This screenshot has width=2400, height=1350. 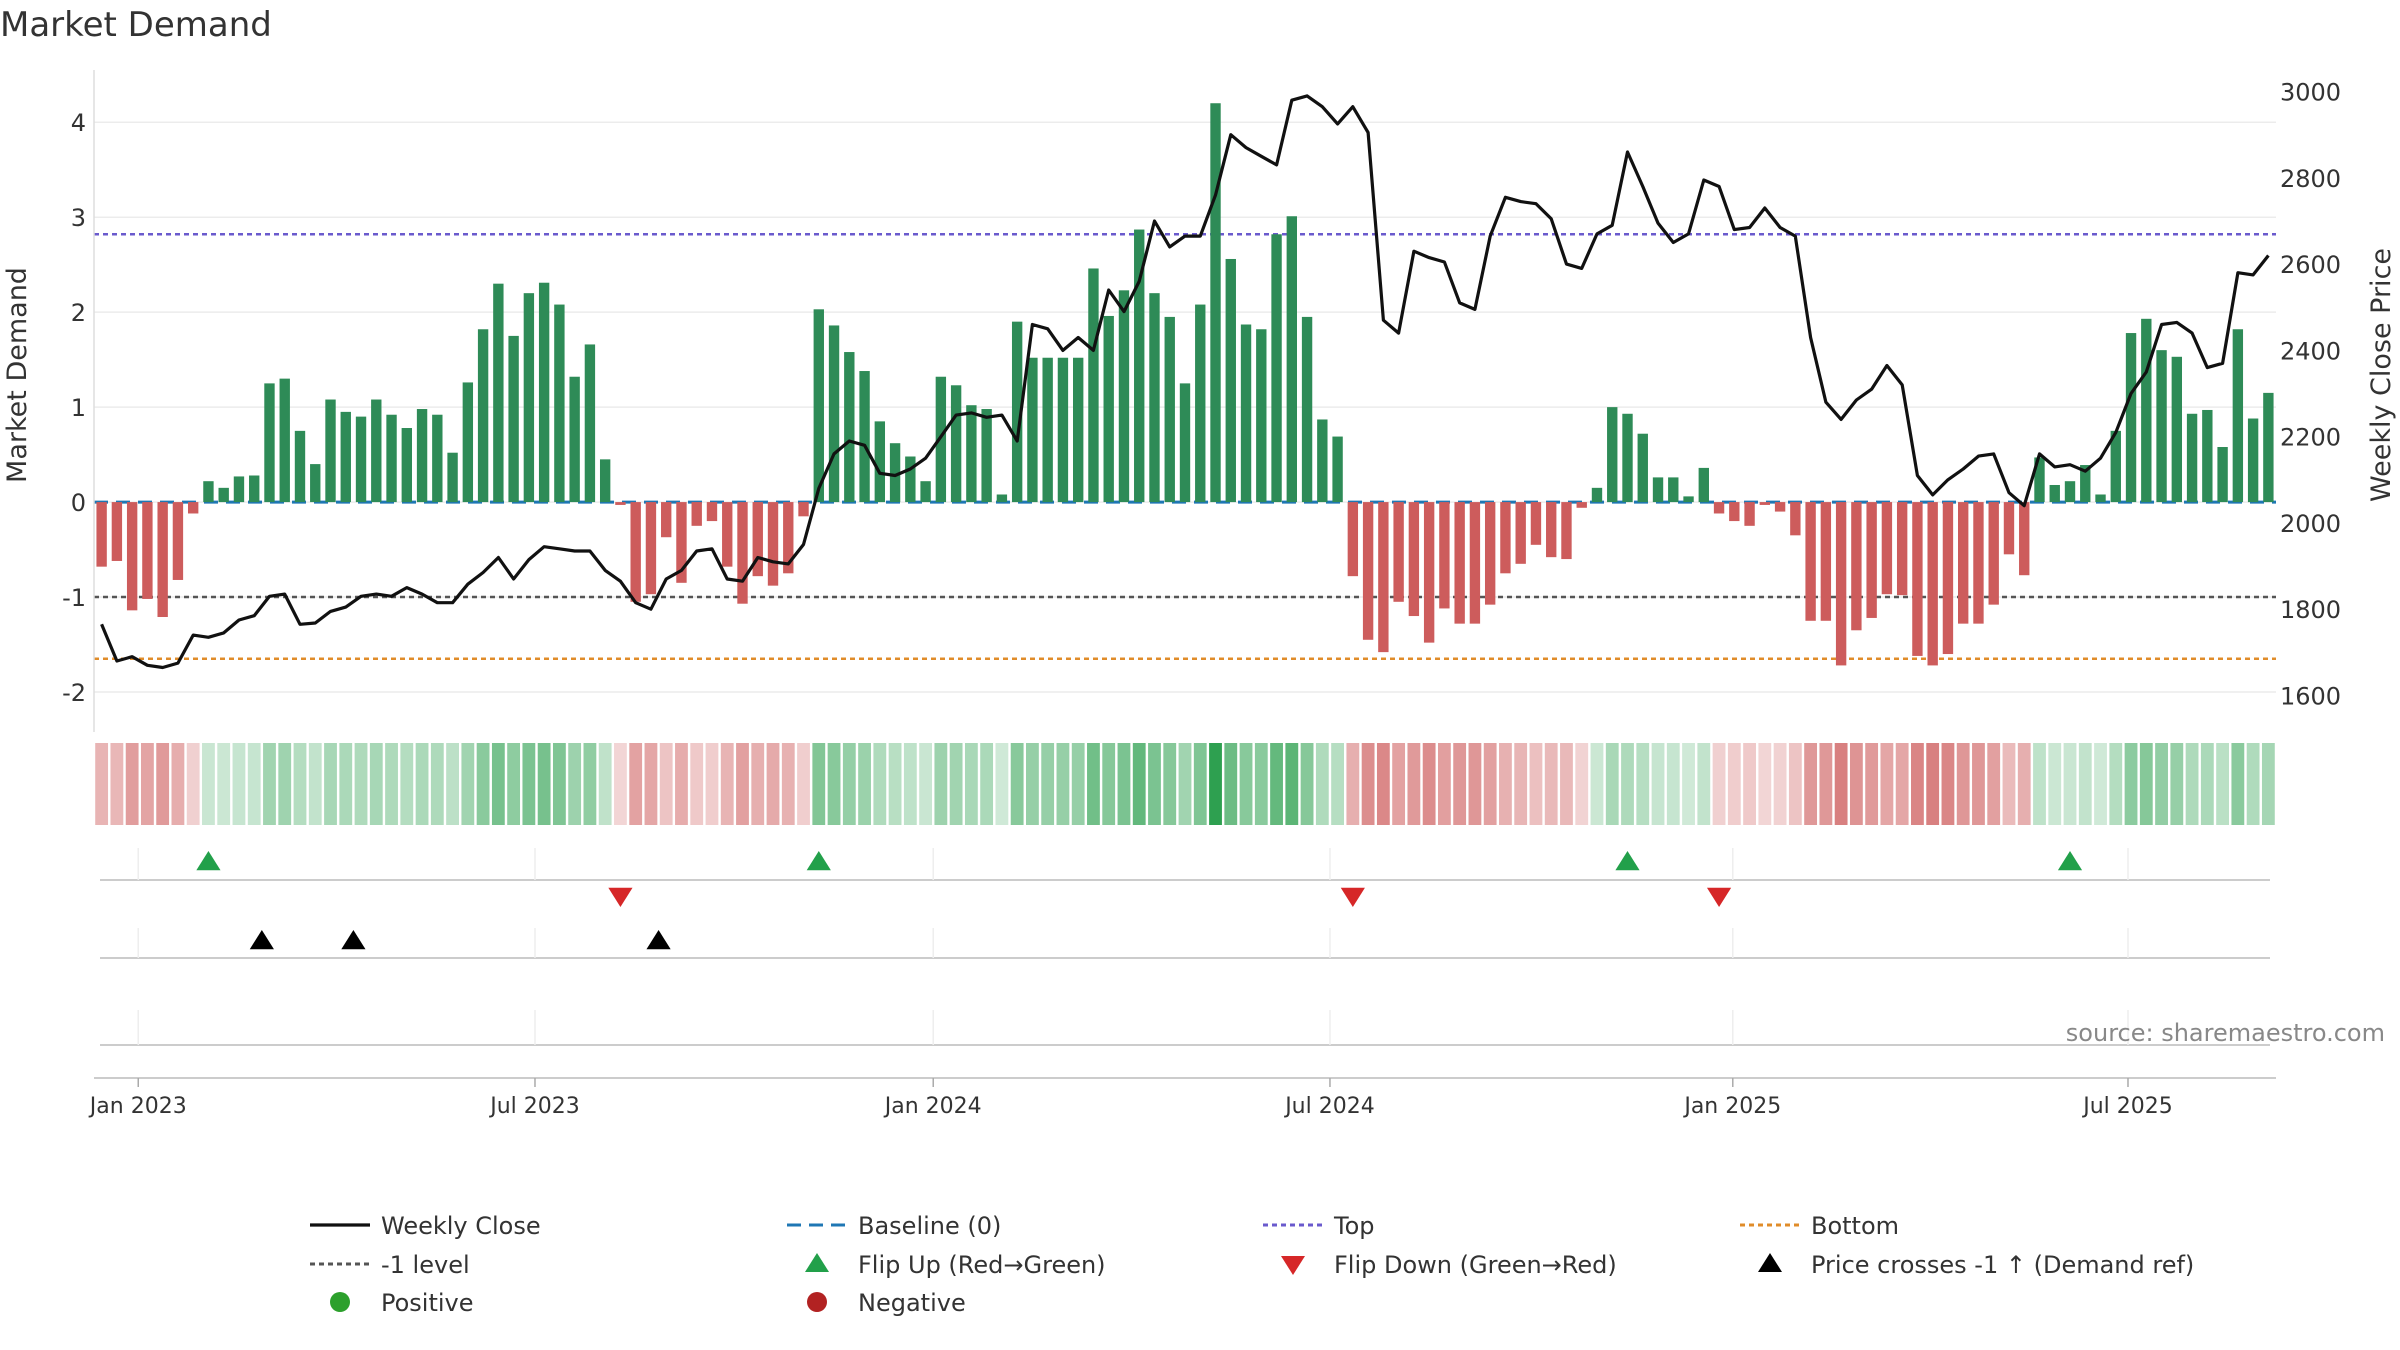 What do you see at coordinates (2127, 1106) in the screenshot?
I see `x-tick-label: Jul 2025` at bounding box center [2127, 1106].